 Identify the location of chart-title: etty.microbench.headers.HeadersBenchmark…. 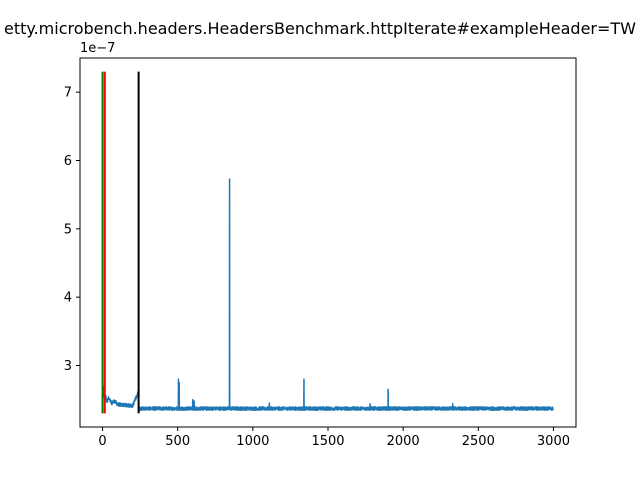
(320, 28).